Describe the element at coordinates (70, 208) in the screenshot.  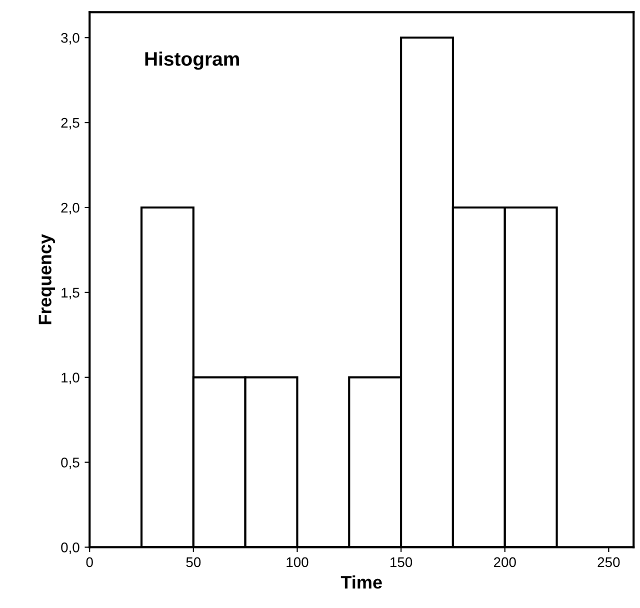
I see `y-tick-label: 2,0` at that location.